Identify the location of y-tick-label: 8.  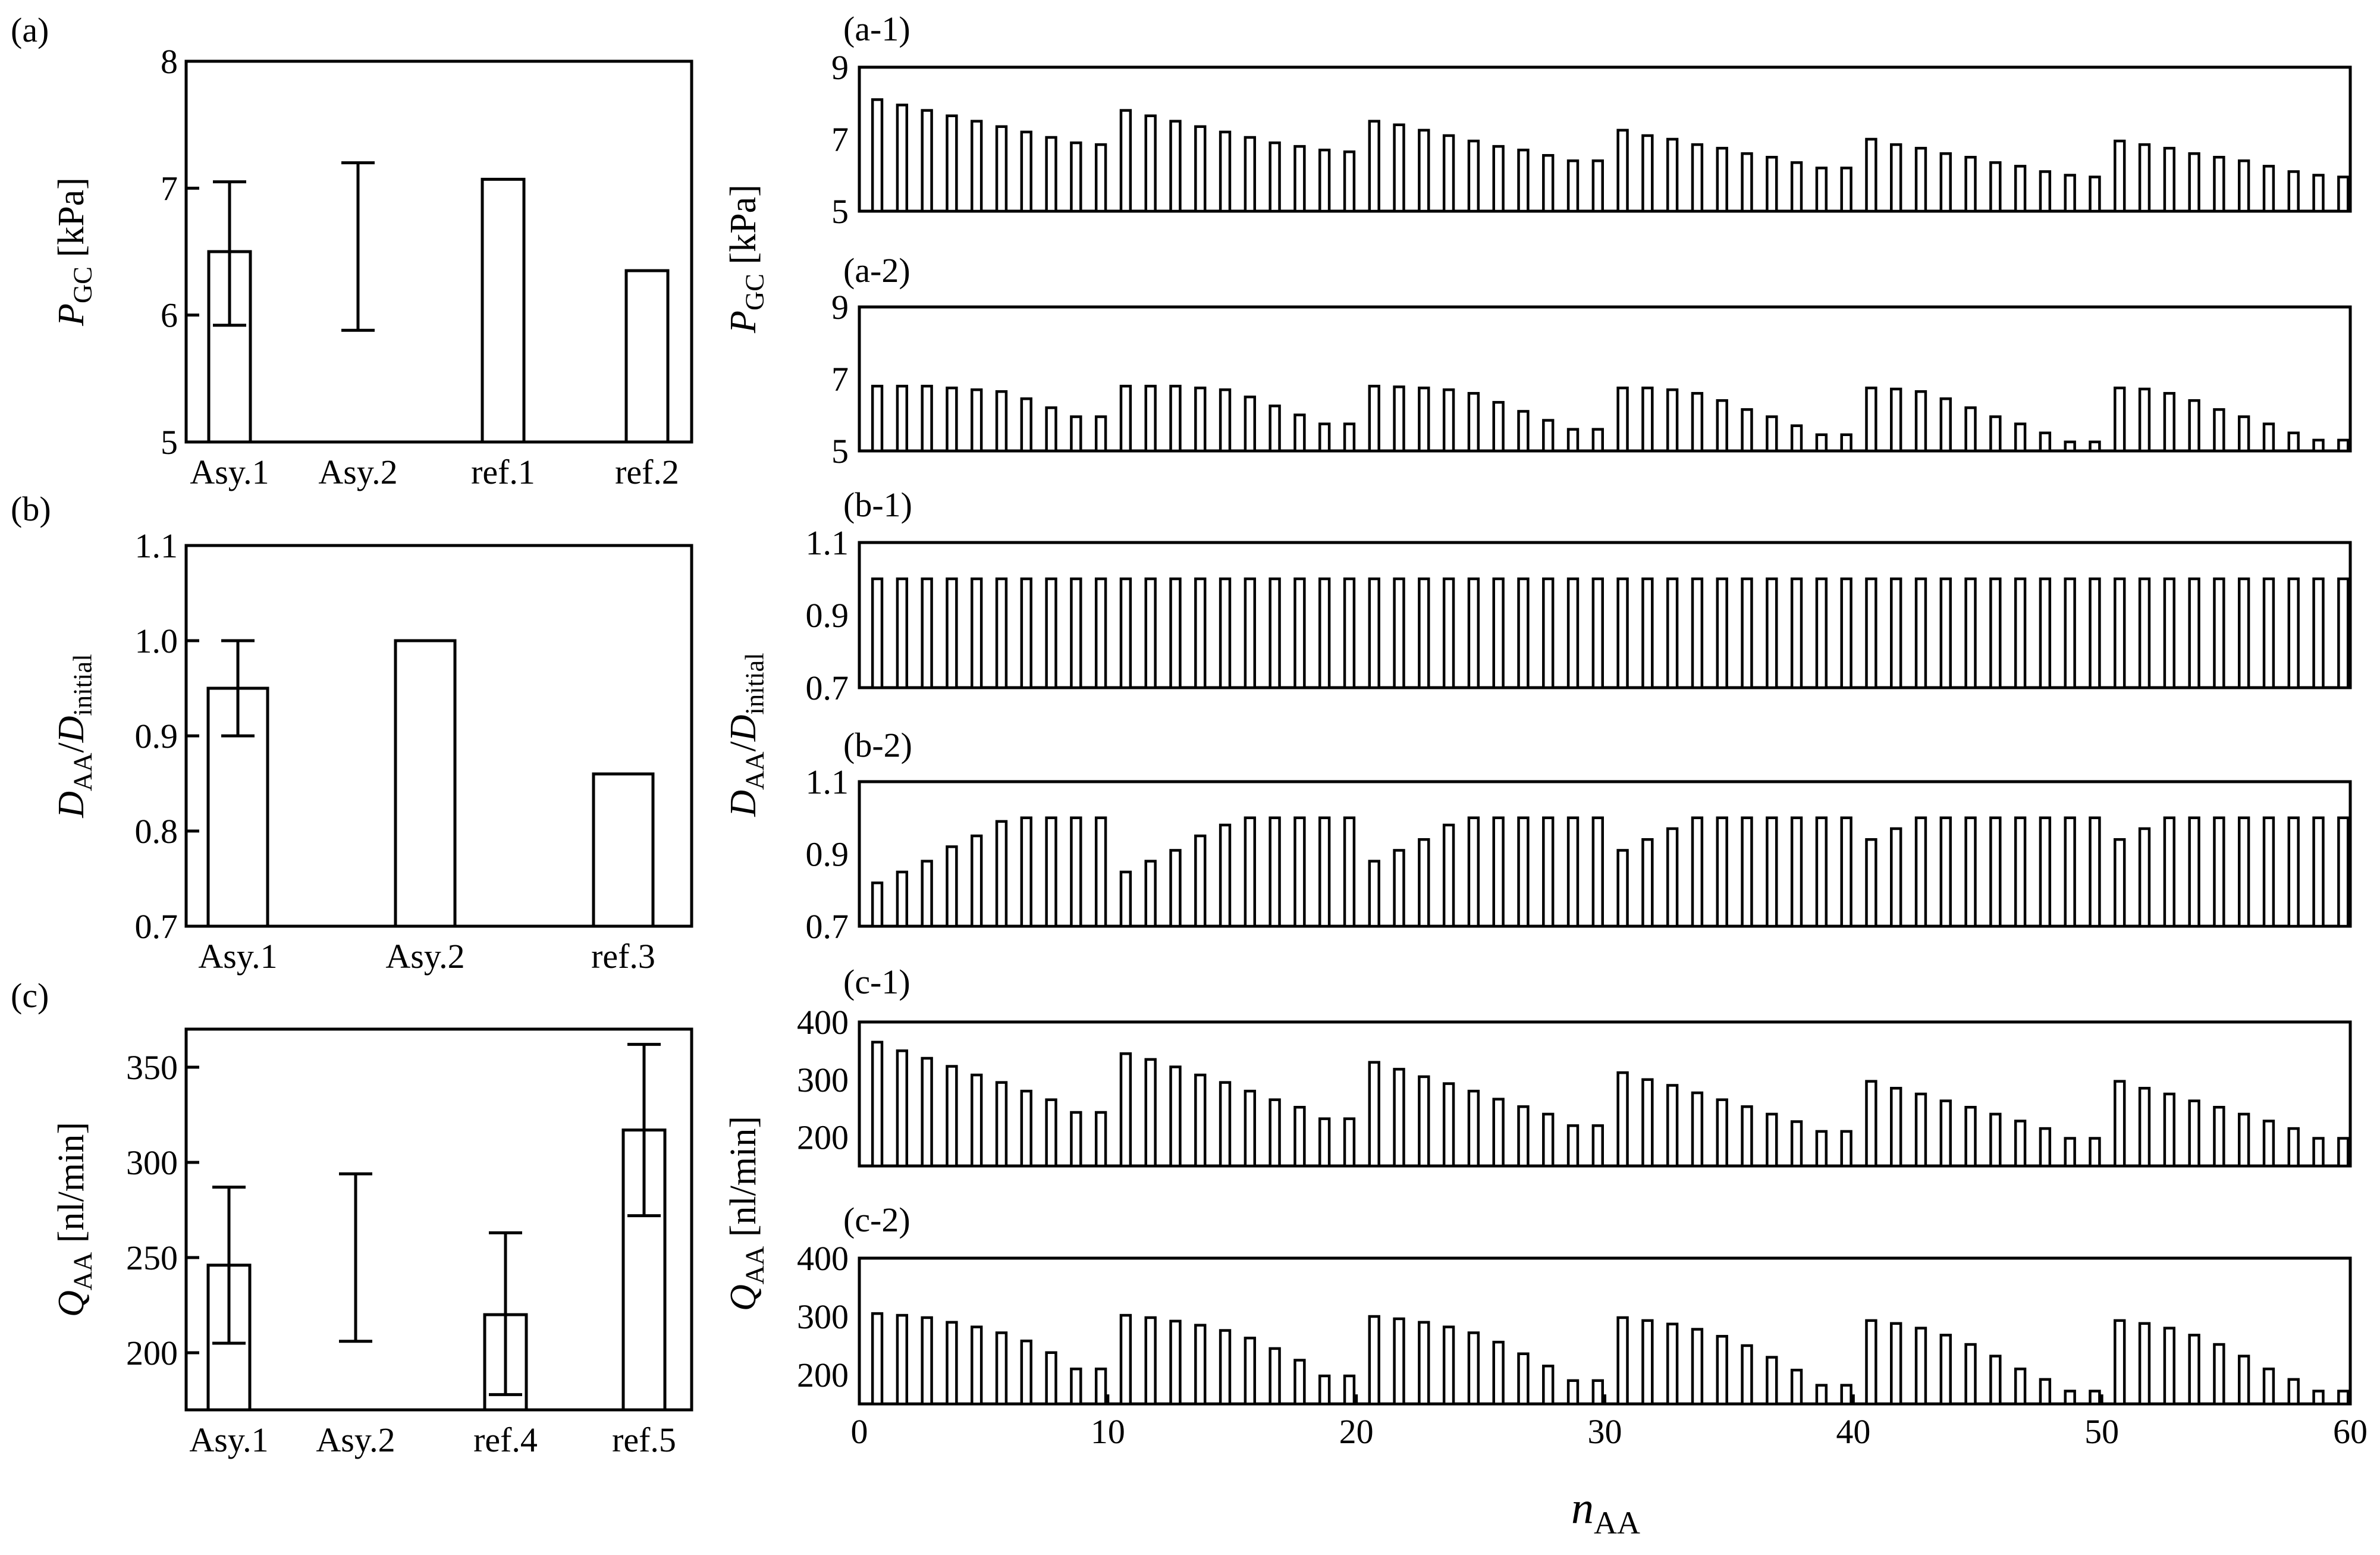
(169, 61).